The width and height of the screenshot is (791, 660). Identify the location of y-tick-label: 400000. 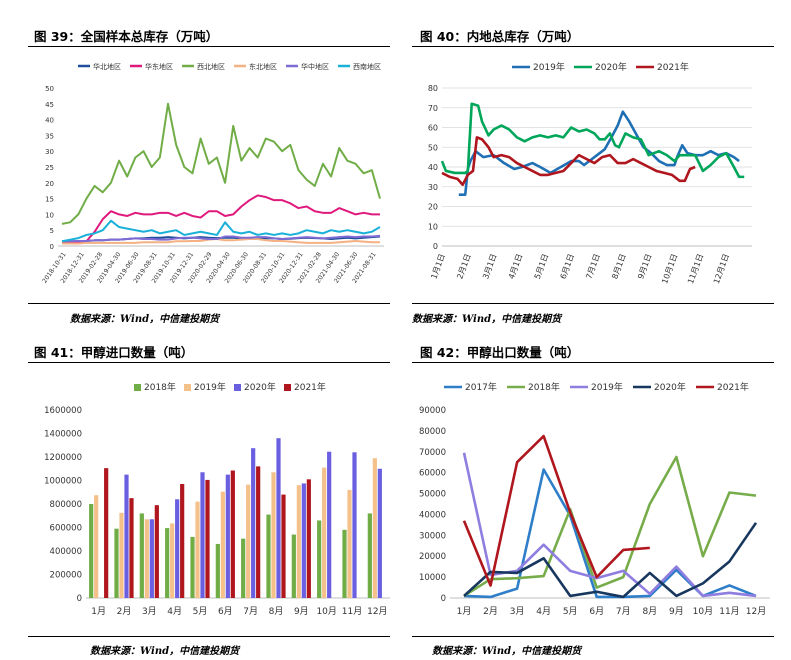
(66, 552).